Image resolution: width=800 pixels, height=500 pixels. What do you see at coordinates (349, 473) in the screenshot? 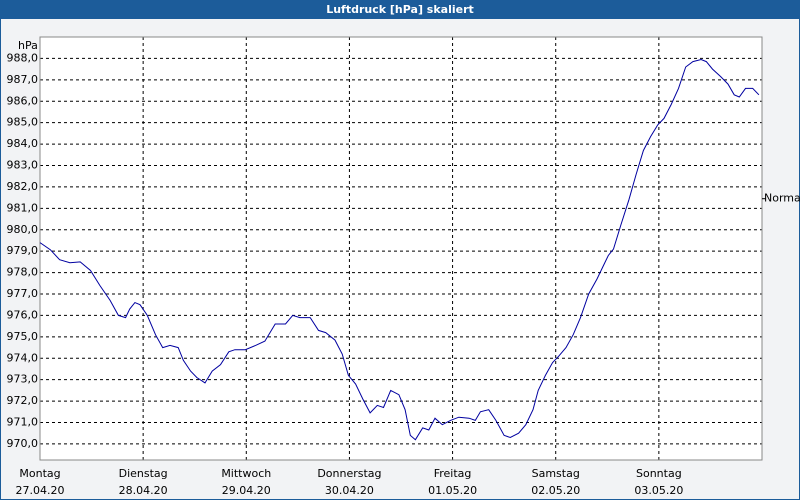
I see `x-tick-label: Donnerstag` at bounding box center [349, 473].